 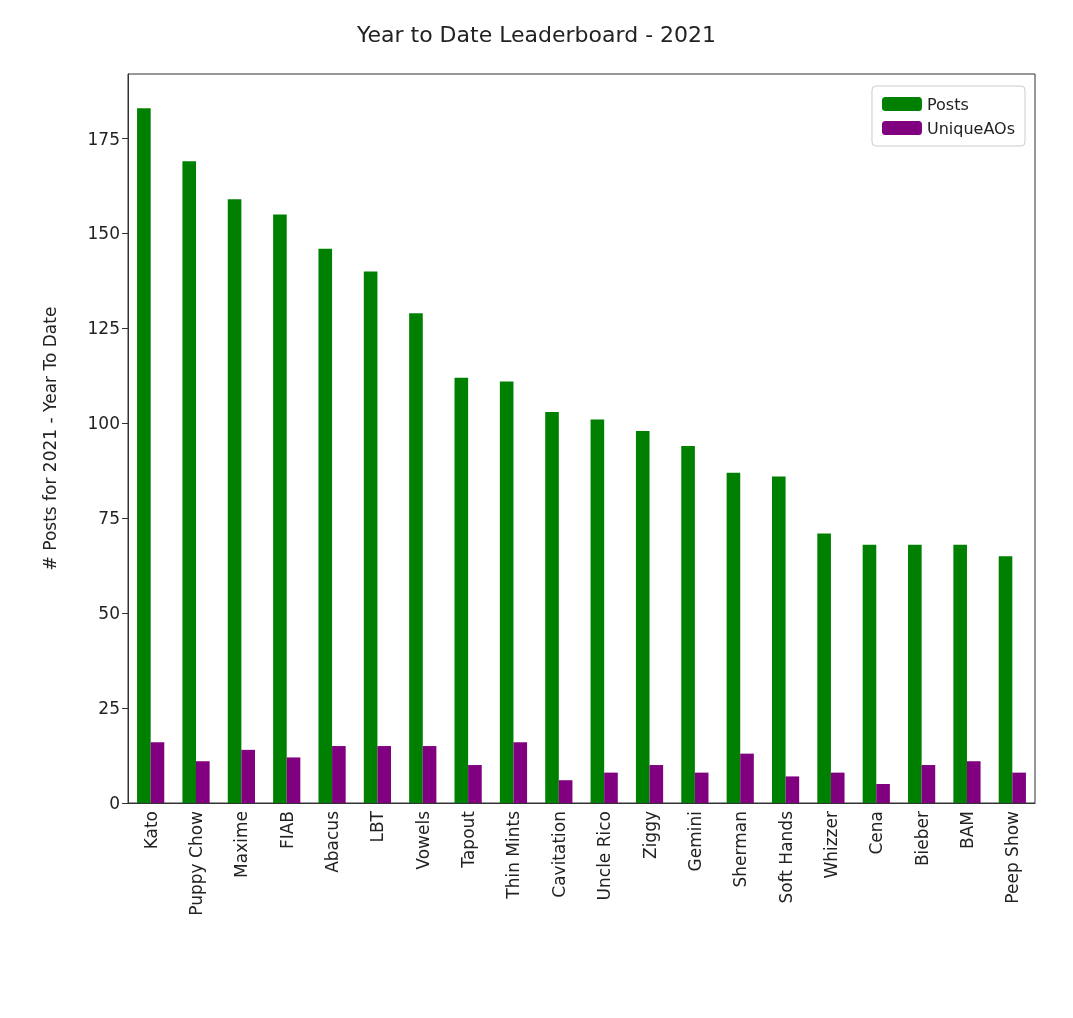 I want to click on y-tick-label: 25, so click(x=109, y=708).